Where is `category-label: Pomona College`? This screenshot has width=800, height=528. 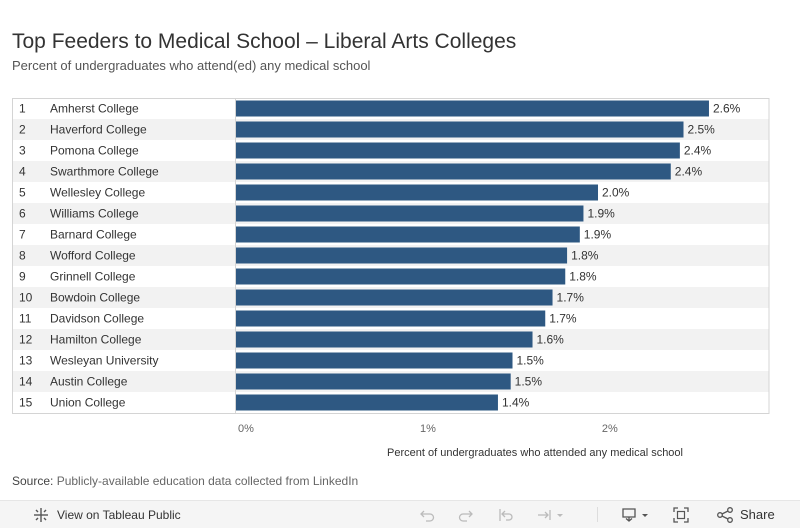
category-label: Pomona College is located at coordinates (94, 151).